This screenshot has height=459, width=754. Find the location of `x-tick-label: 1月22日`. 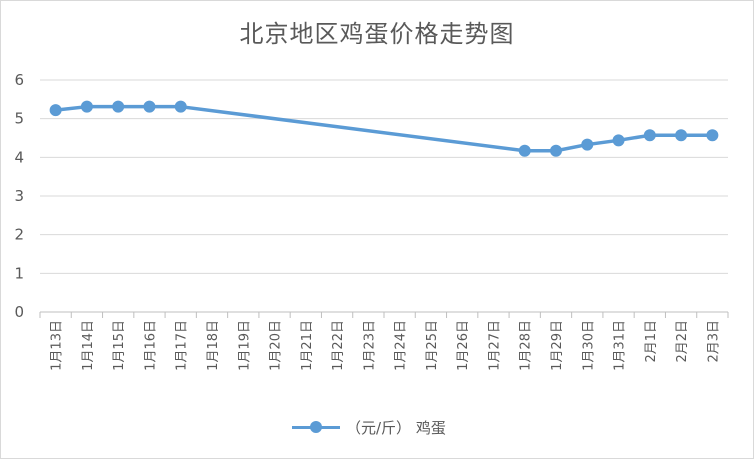

x-tick-label: 1月22日 is located at coordinates (338, 345).